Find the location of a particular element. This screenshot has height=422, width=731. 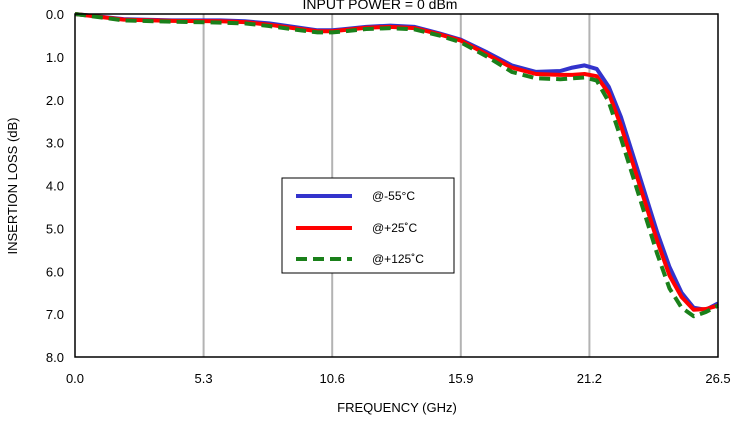

x-axis-label: FREQUENCY (GHz) is located at coordinates (397, 407).